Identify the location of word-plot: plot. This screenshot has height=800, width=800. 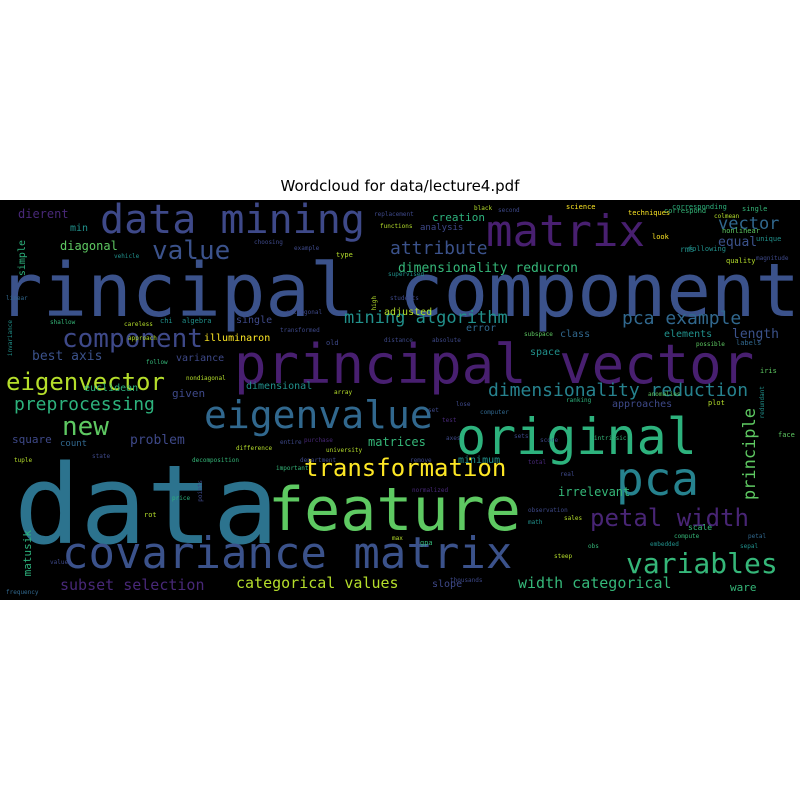
(716, 403).